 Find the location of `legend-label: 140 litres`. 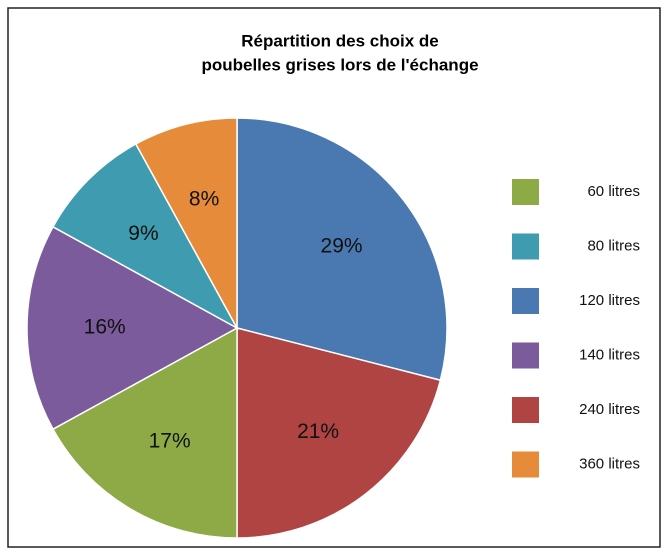

legend-label: 140 litres is located at coordinates (609, 354).